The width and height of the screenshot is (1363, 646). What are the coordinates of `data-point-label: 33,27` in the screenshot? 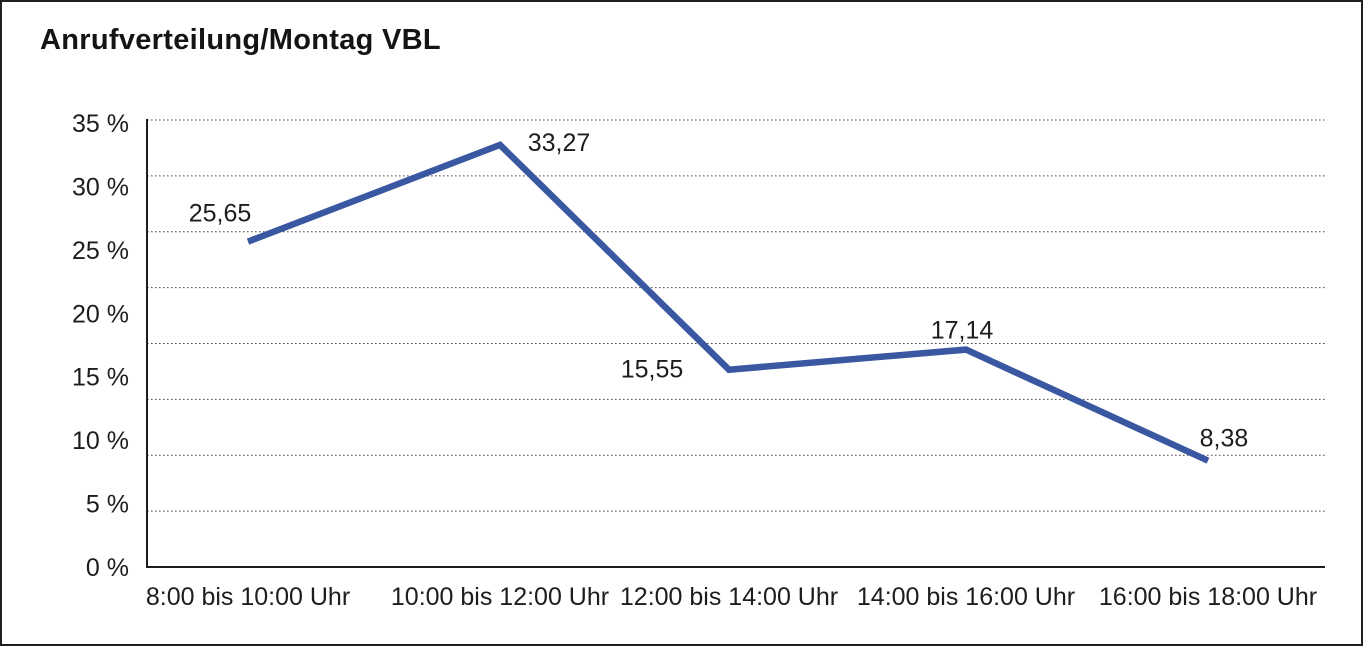 It's located at (559, 143).